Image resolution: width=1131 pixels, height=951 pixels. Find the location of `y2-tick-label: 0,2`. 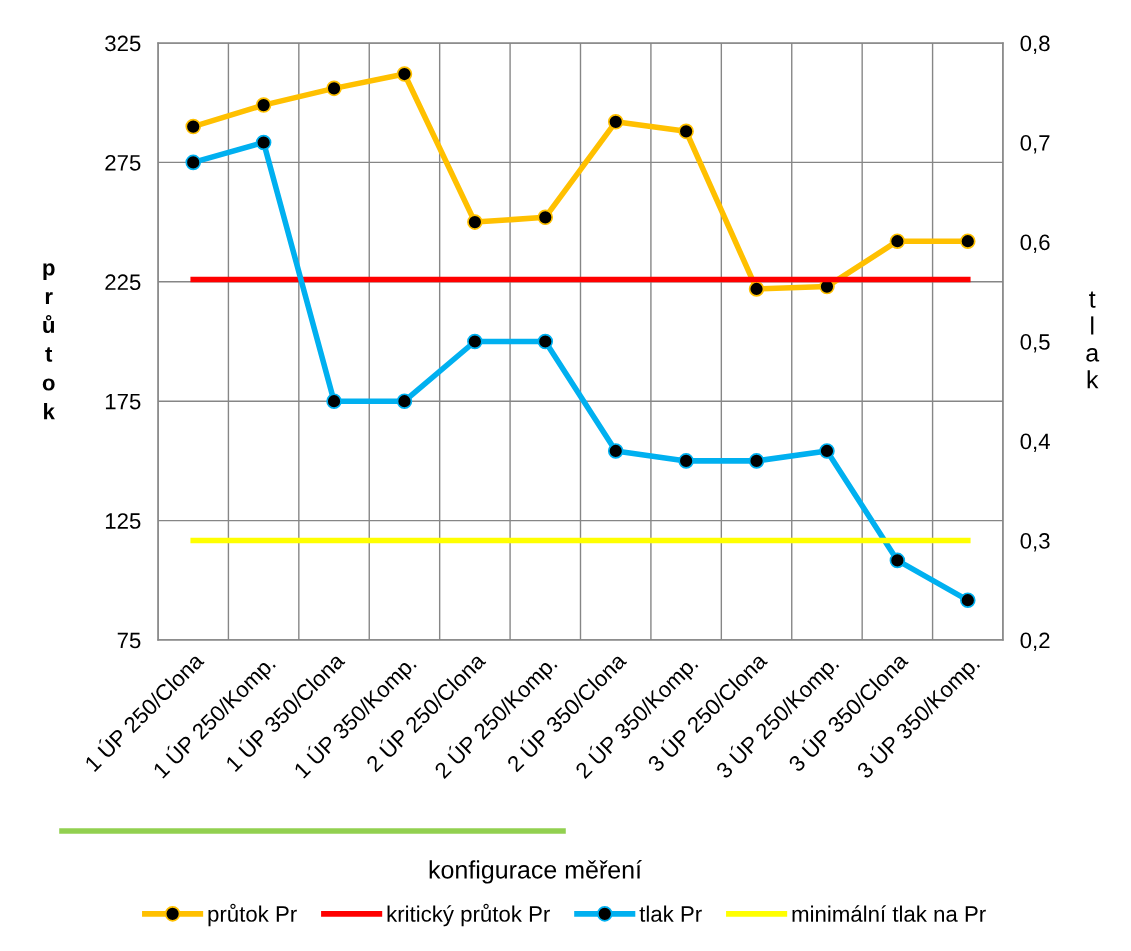

y2-tick-label: 0,2 is located at coordinates (1035, 641).